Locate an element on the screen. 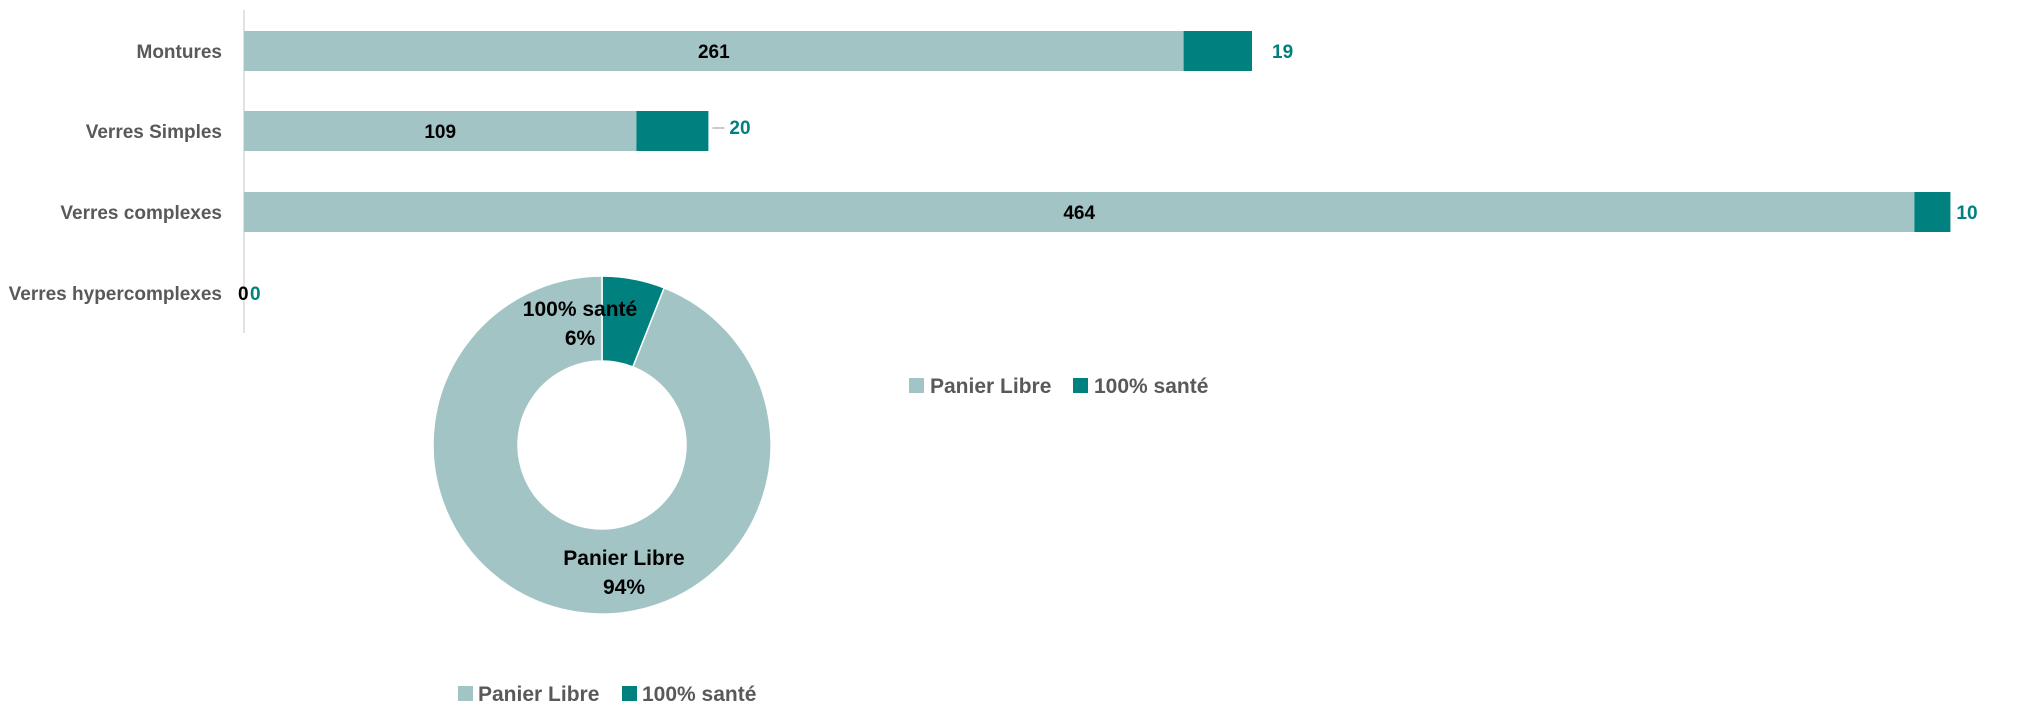 The image size is (2023, 705). bar-panier-libre-montures is located at coordinates (714, 51).